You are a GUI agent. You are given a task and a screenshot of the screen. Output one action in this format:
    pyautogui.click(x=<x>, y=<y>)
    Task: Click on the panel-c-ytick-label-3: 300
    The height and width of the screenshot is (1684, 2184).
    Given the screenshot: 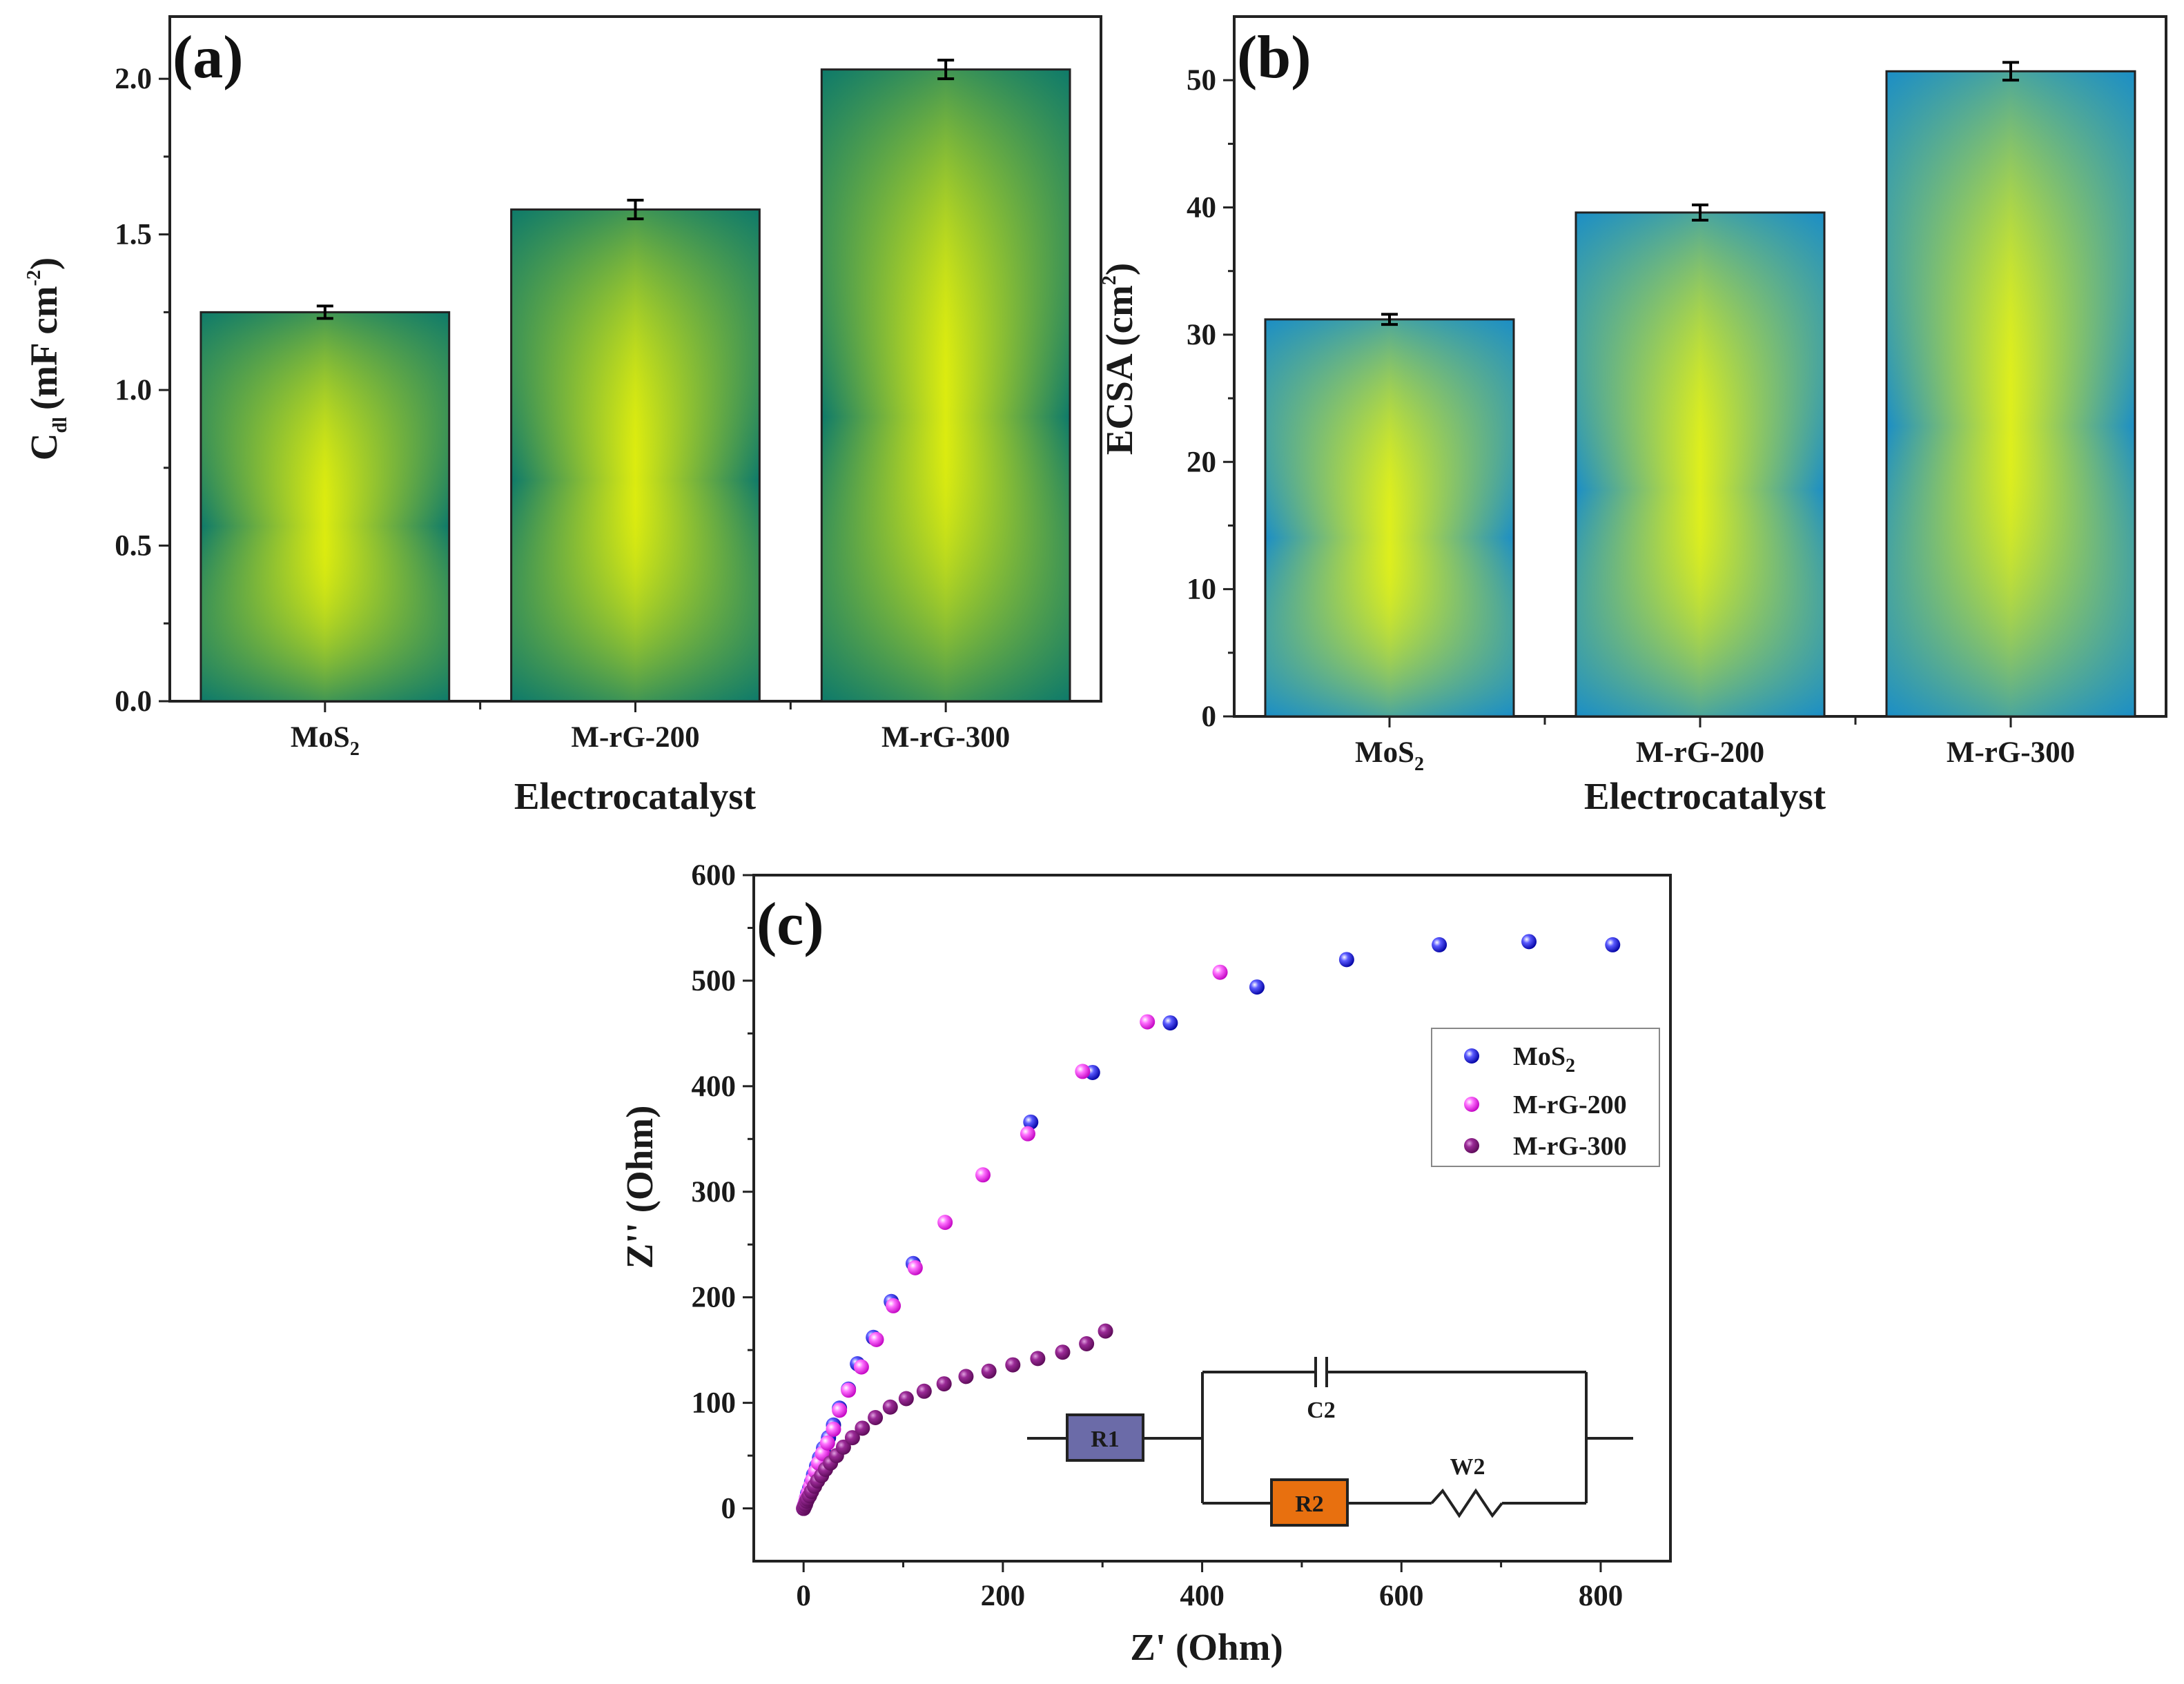 What is the action you would take?
    pyautogui.click(x=714, y=1192)
    